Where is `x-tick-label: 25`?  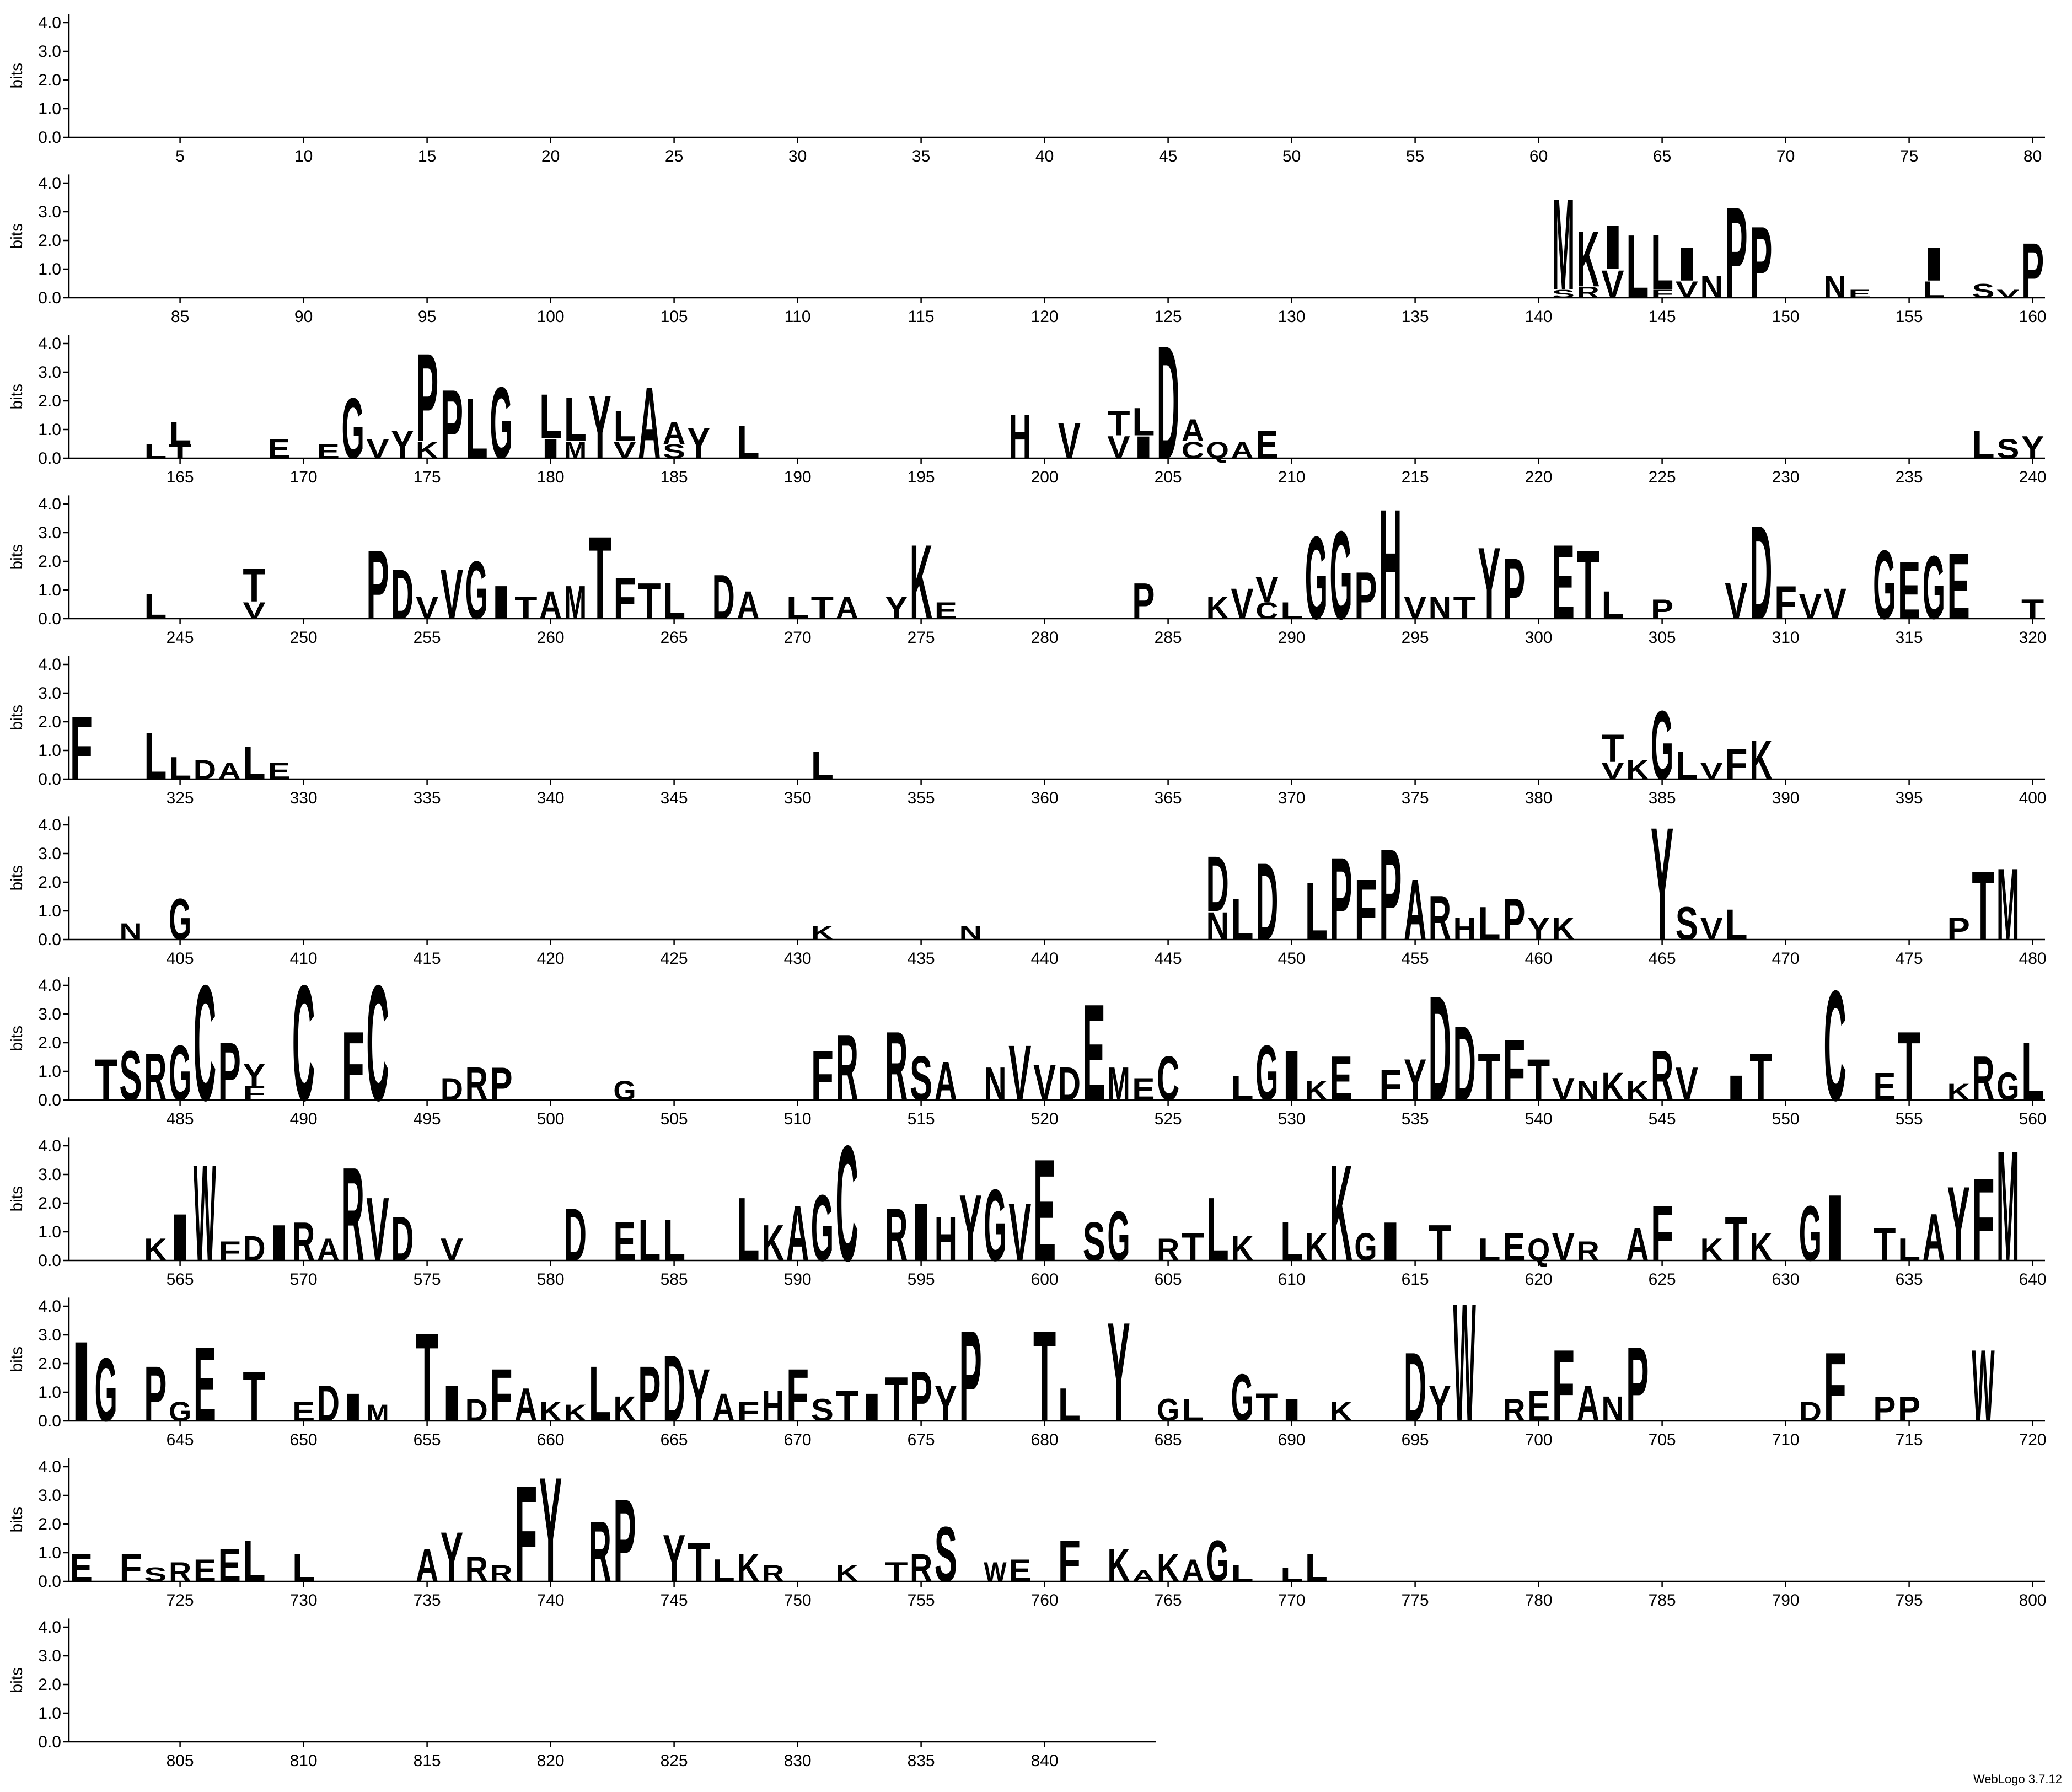
x-tick-label: 25 is located at coordinates (674, 156).